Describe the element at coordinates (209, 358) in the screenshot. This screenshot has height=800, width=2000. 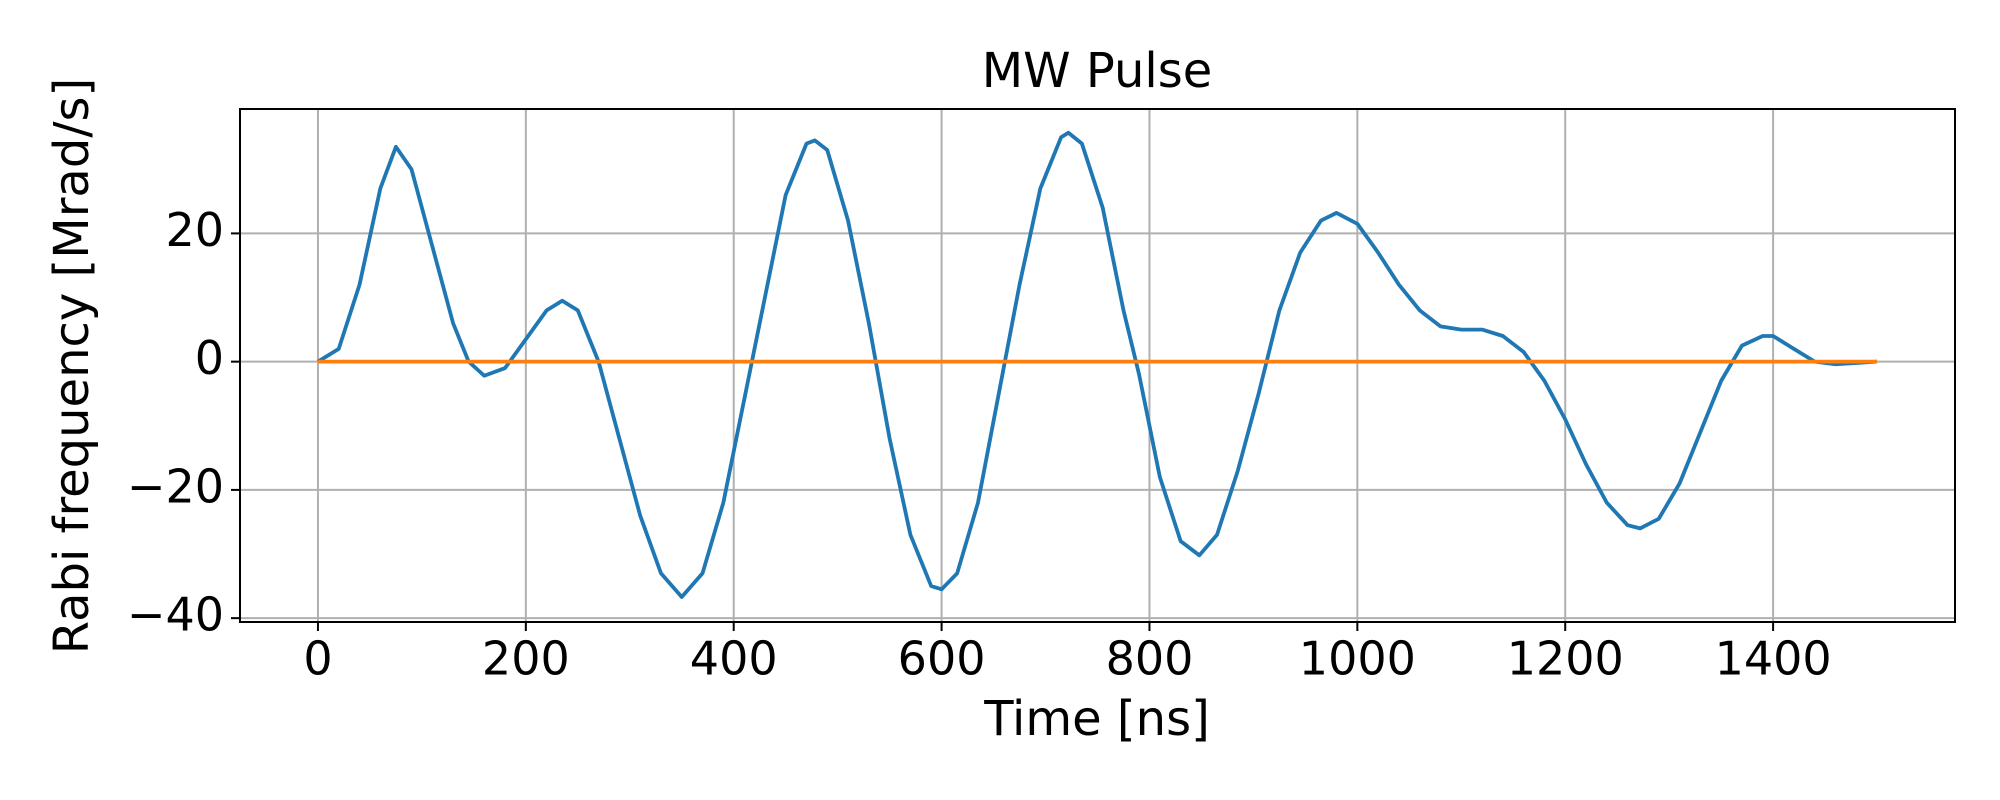
I see `y-tick-label: 0` at that location.